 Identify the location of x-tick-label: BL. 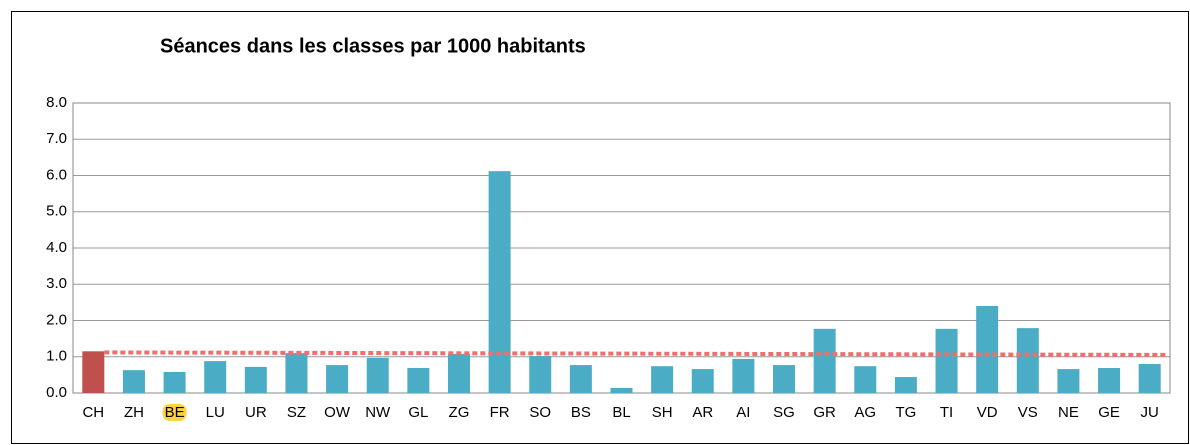
(621, 412).